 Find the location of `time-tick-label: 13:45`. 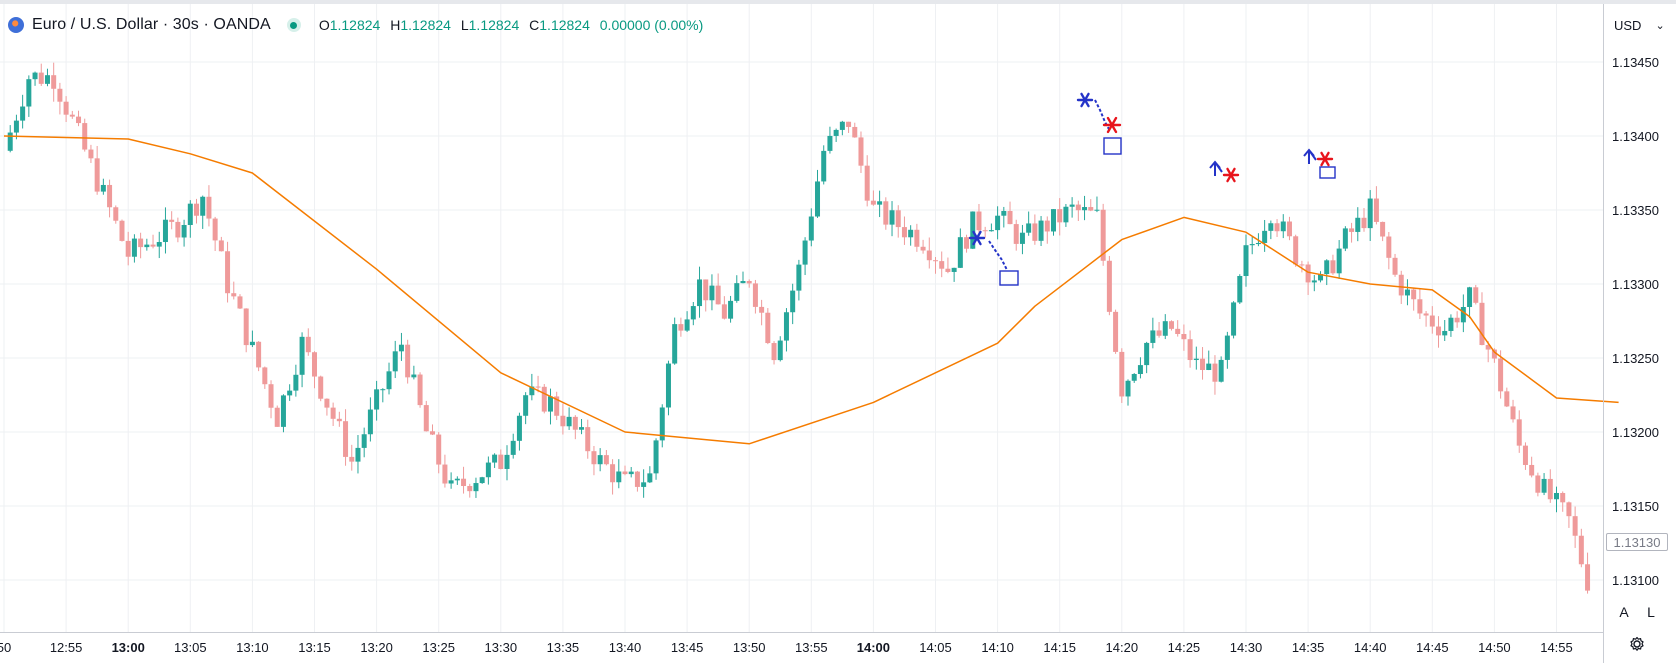

time-tick-label: 13:45 is located at coordinates (687, 647).